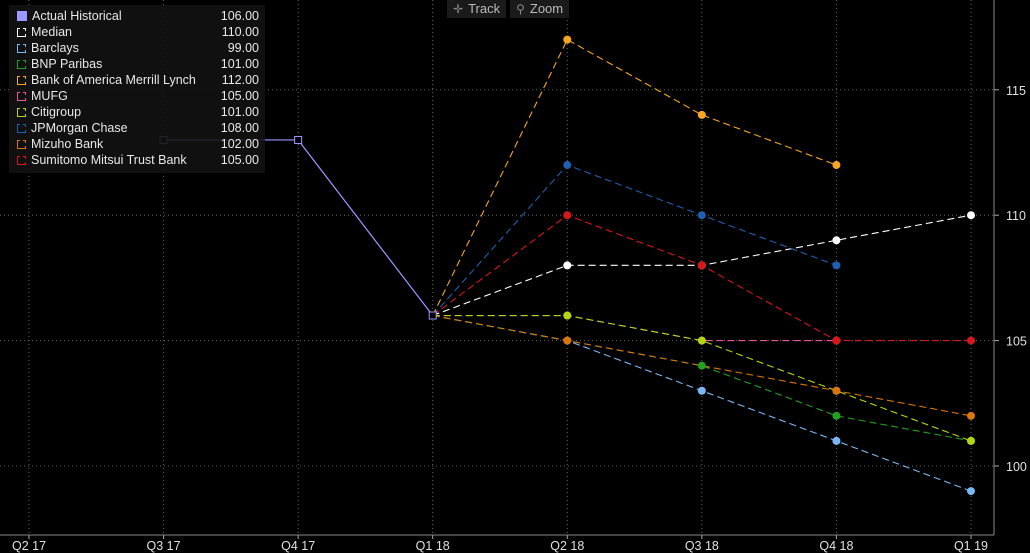 The height and width of the screenshot is (553, 1030). I want to click on track-button: ✛ Track, so click(477, 9).